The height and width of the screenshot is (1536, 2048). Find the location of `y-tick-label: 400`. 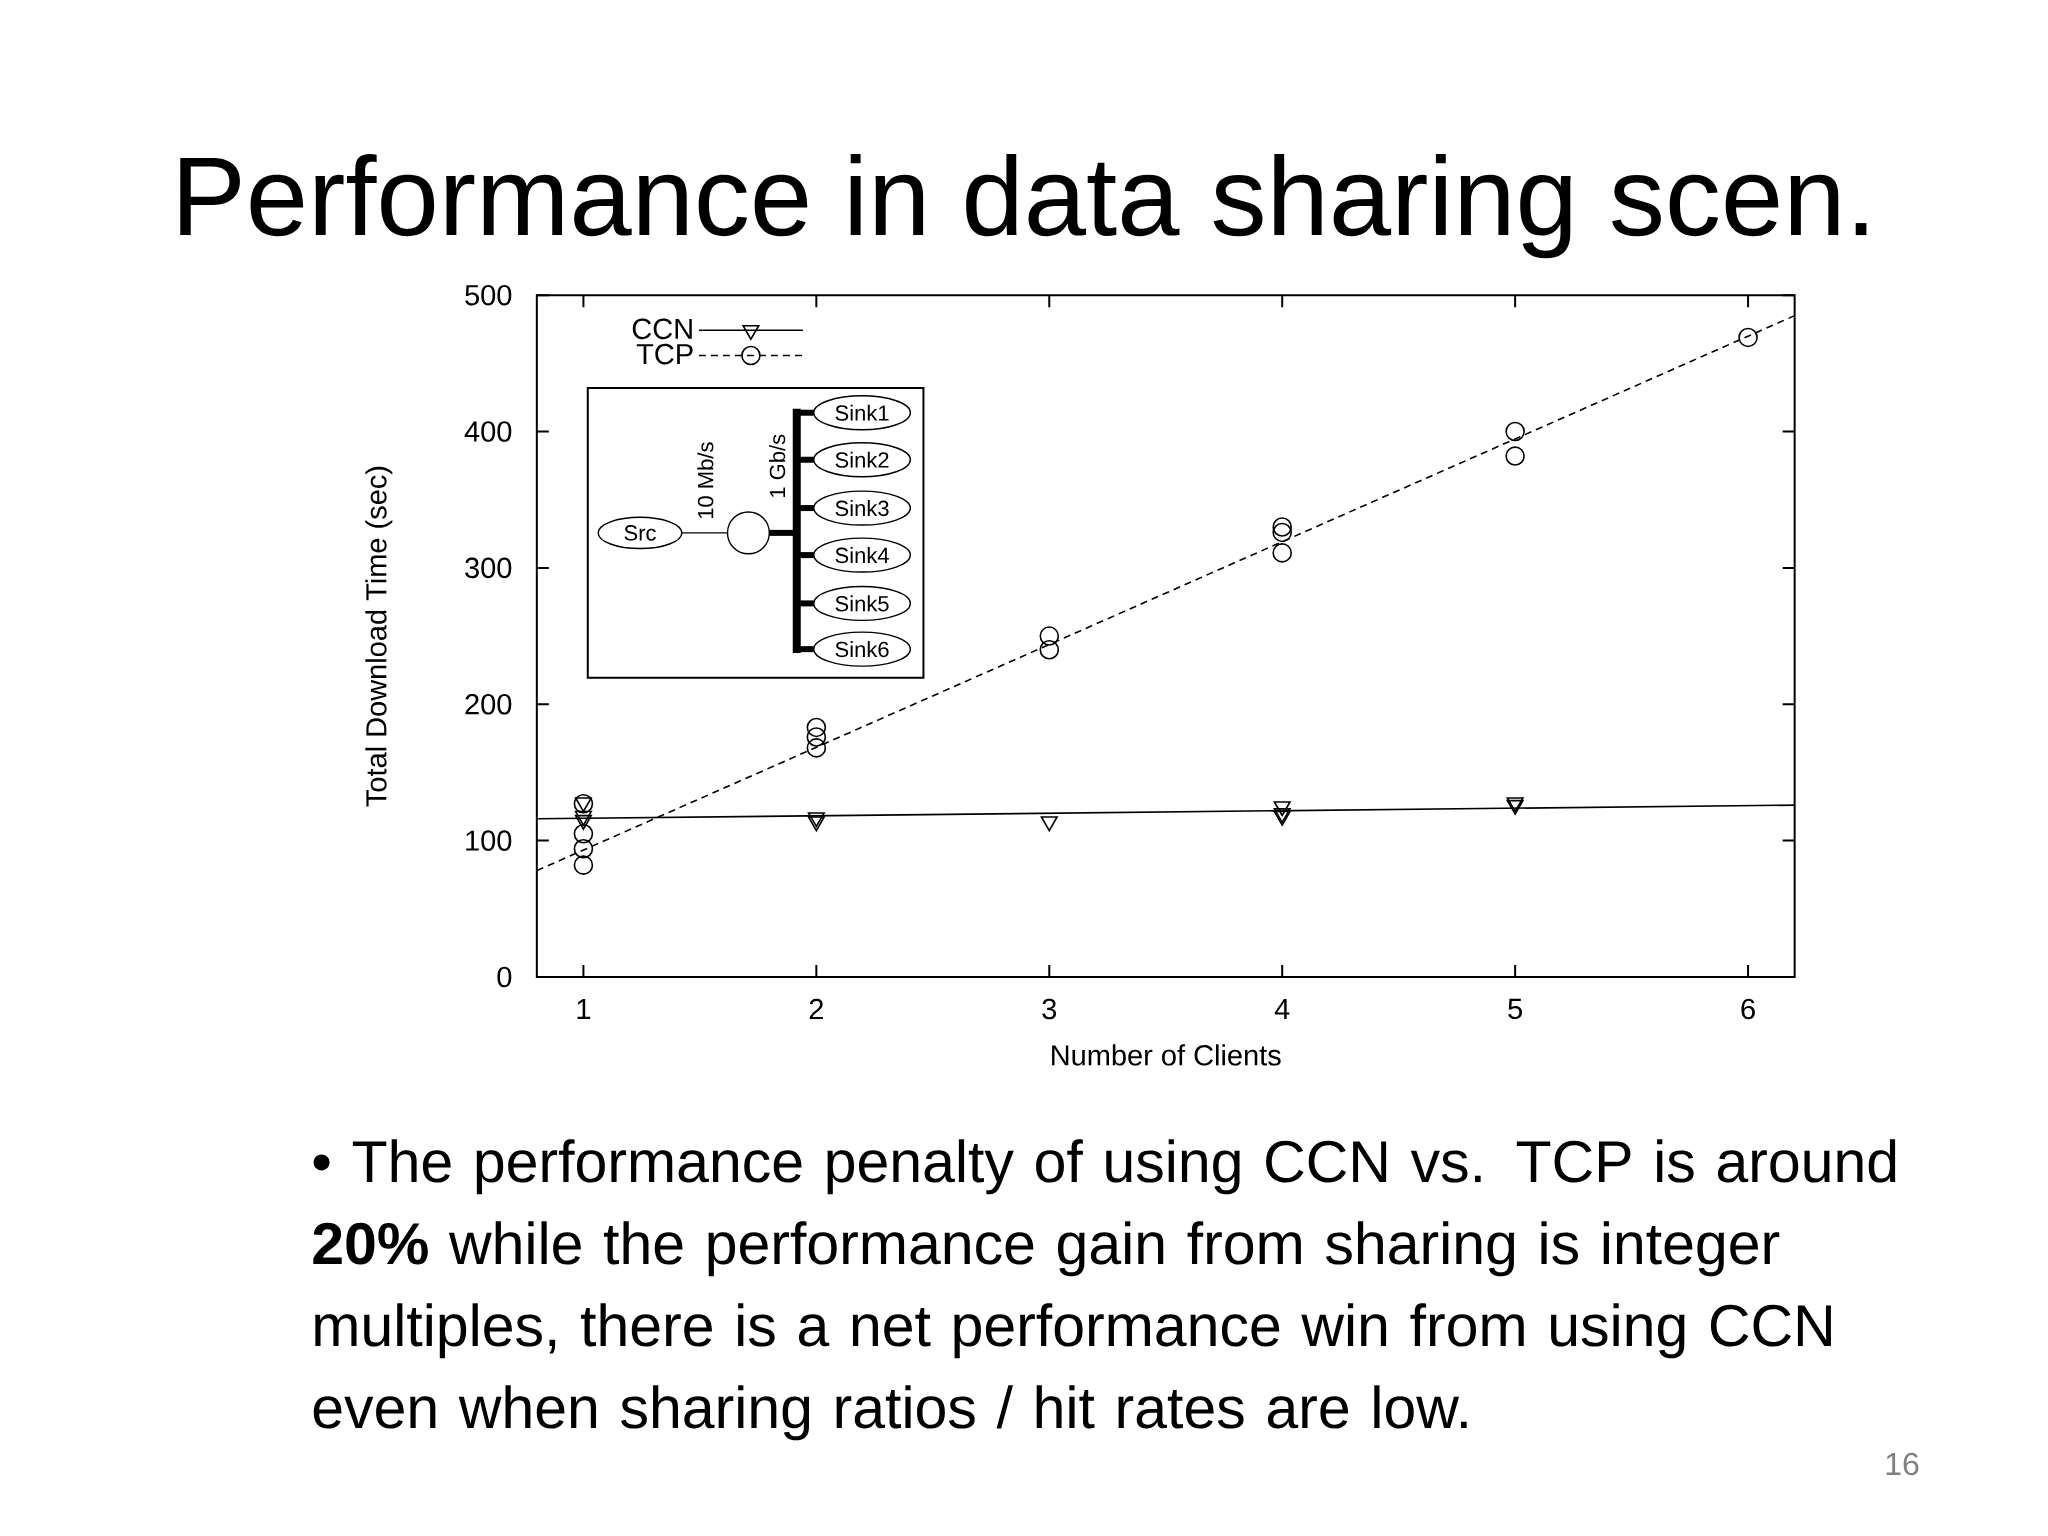

y-tick-label: 400 is located at coordinates (488, 431).